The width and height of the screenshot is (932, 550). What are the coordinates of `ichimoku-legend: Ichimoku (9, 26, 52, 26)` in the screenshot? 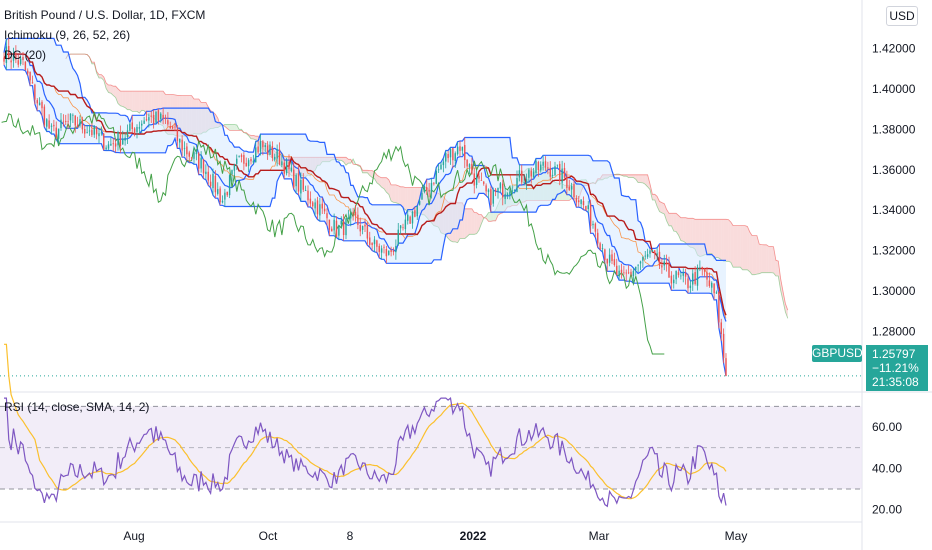 It's located at (67, 35).